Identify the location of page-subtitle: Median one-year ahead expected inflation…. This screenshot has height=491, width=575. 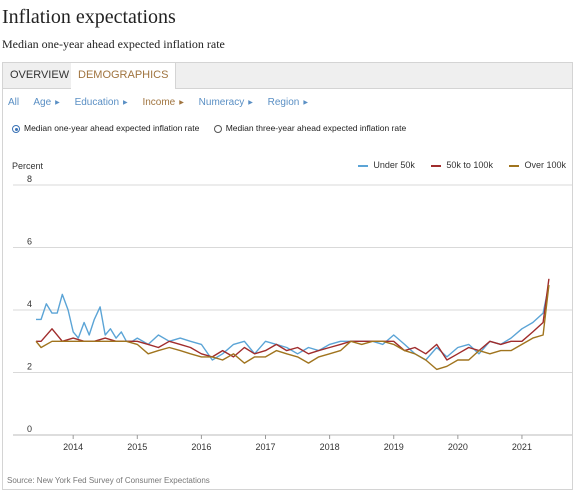
(113, 44).